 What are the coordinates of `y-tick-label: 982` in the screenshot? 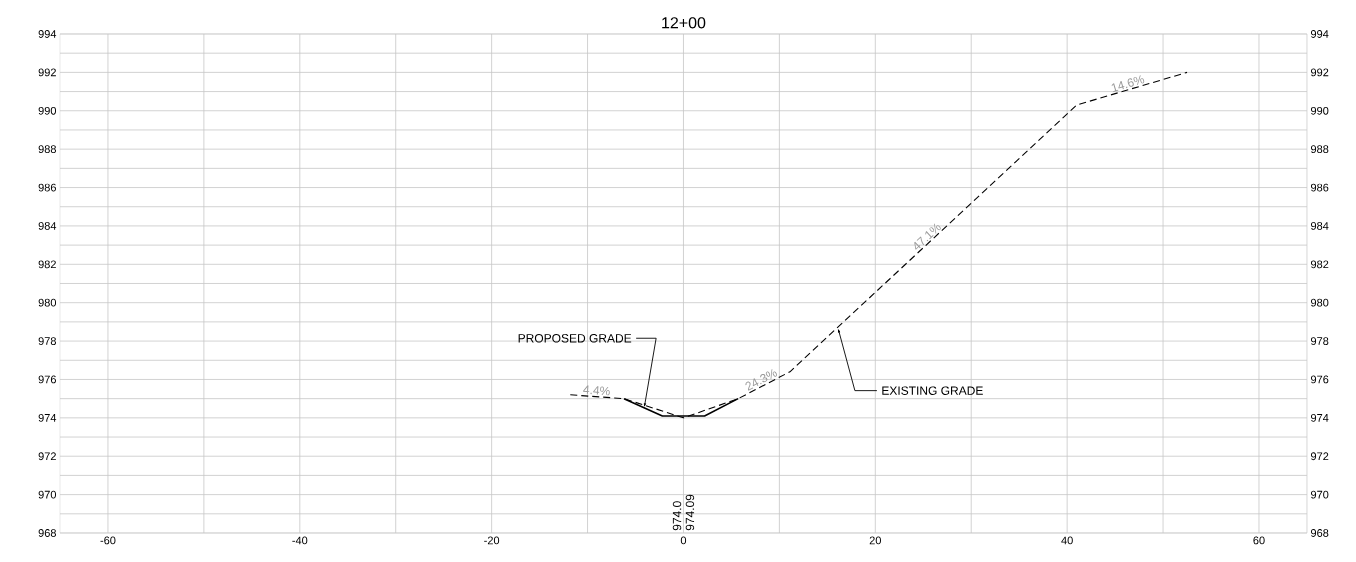 It's located at (47, 264).